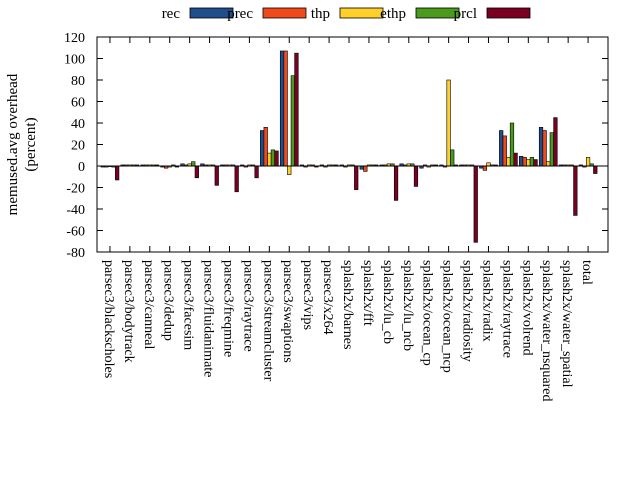 The height and width of the screenshot is (480, 640). I want to click on y-tick-label: 40, so click(78, 124).